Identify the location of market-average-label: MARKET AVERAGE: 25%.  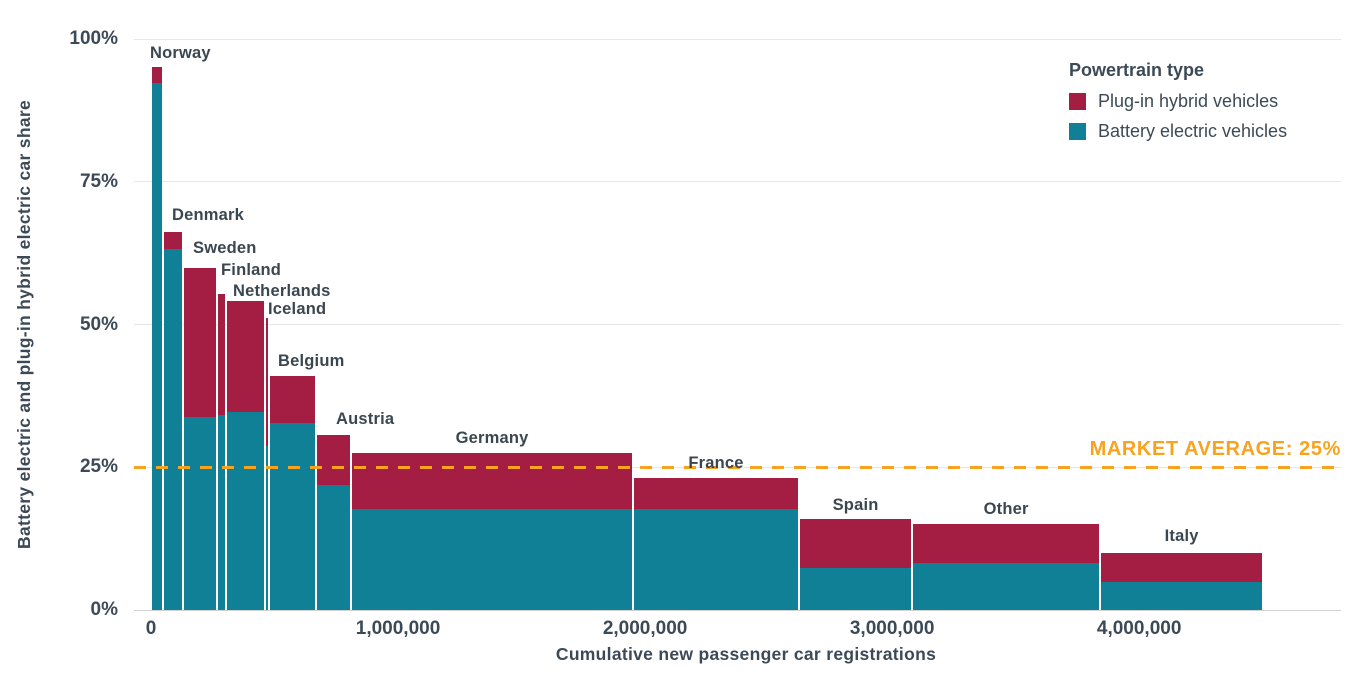
(1215, 449).